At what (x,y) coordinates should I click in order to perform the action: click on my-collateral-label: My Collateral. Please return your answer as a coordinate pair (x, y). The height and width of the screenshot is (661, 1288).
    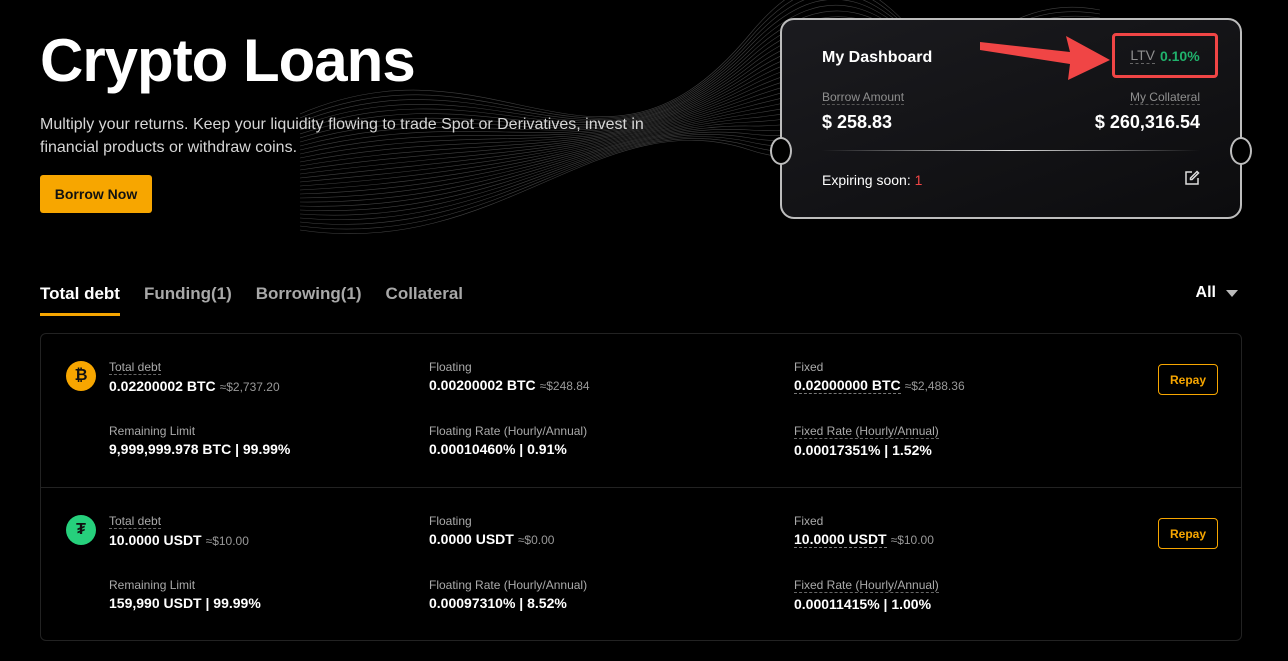
    Looking at the image, I should click on (1164, 97).